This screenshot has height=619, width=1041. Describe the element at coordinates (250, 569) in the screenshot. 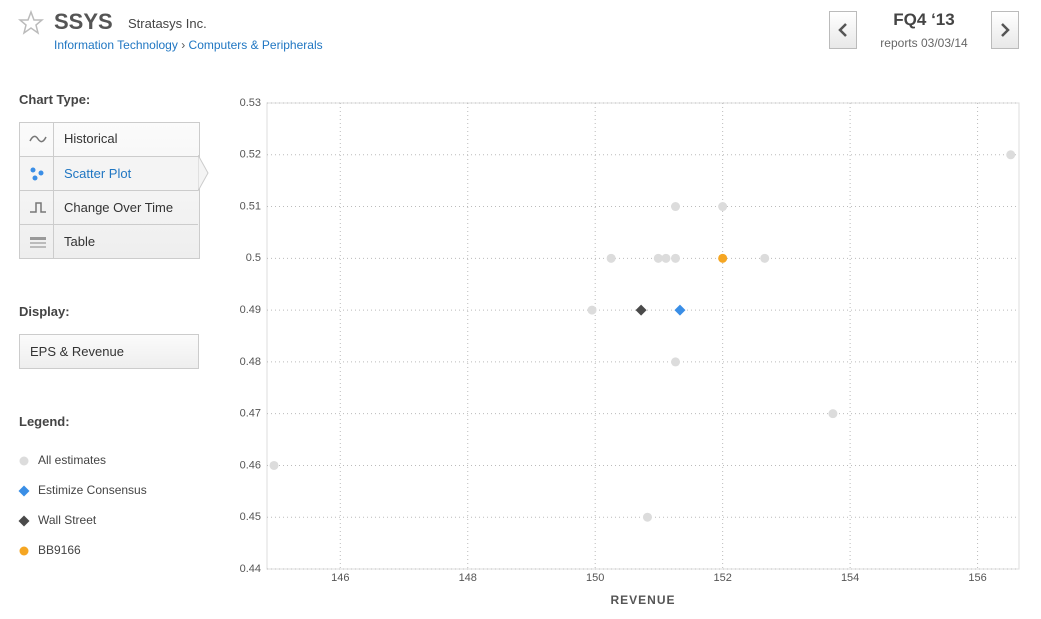

I see `y-tick-label: 0.44` at that location.